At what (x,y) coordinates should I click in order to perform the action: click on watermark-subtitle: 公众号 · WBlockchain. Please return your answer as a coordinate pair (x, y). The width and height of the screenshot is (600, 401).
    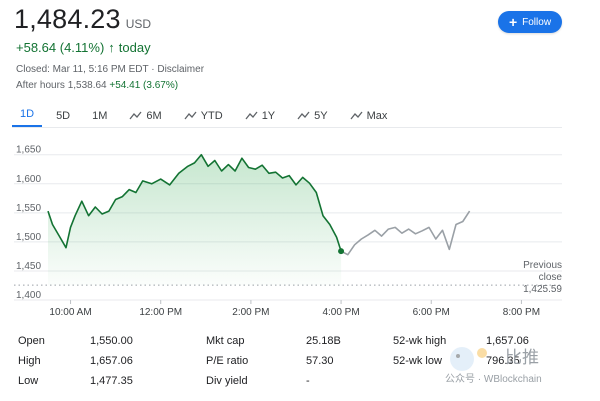
    Looking at the image, I should click on (493, 379).